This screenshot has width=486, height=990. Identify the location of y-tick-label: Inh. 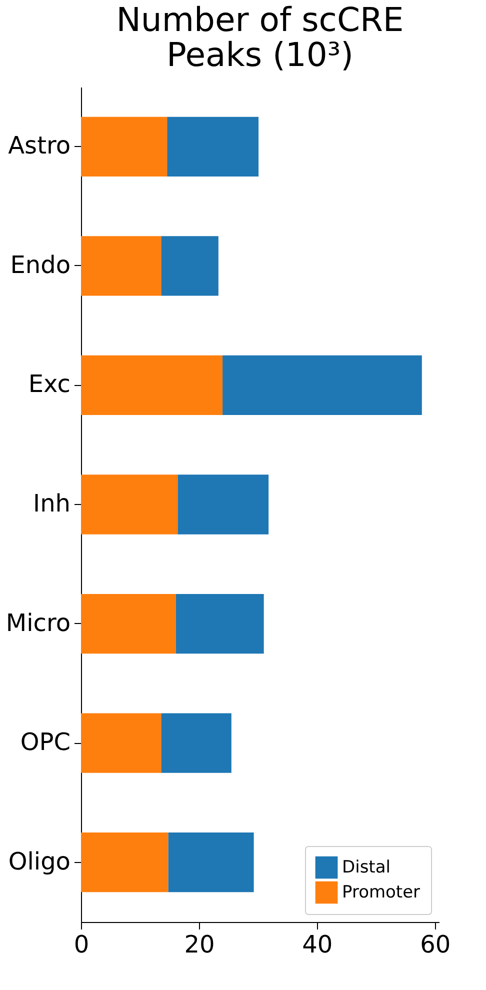
(51, 504).